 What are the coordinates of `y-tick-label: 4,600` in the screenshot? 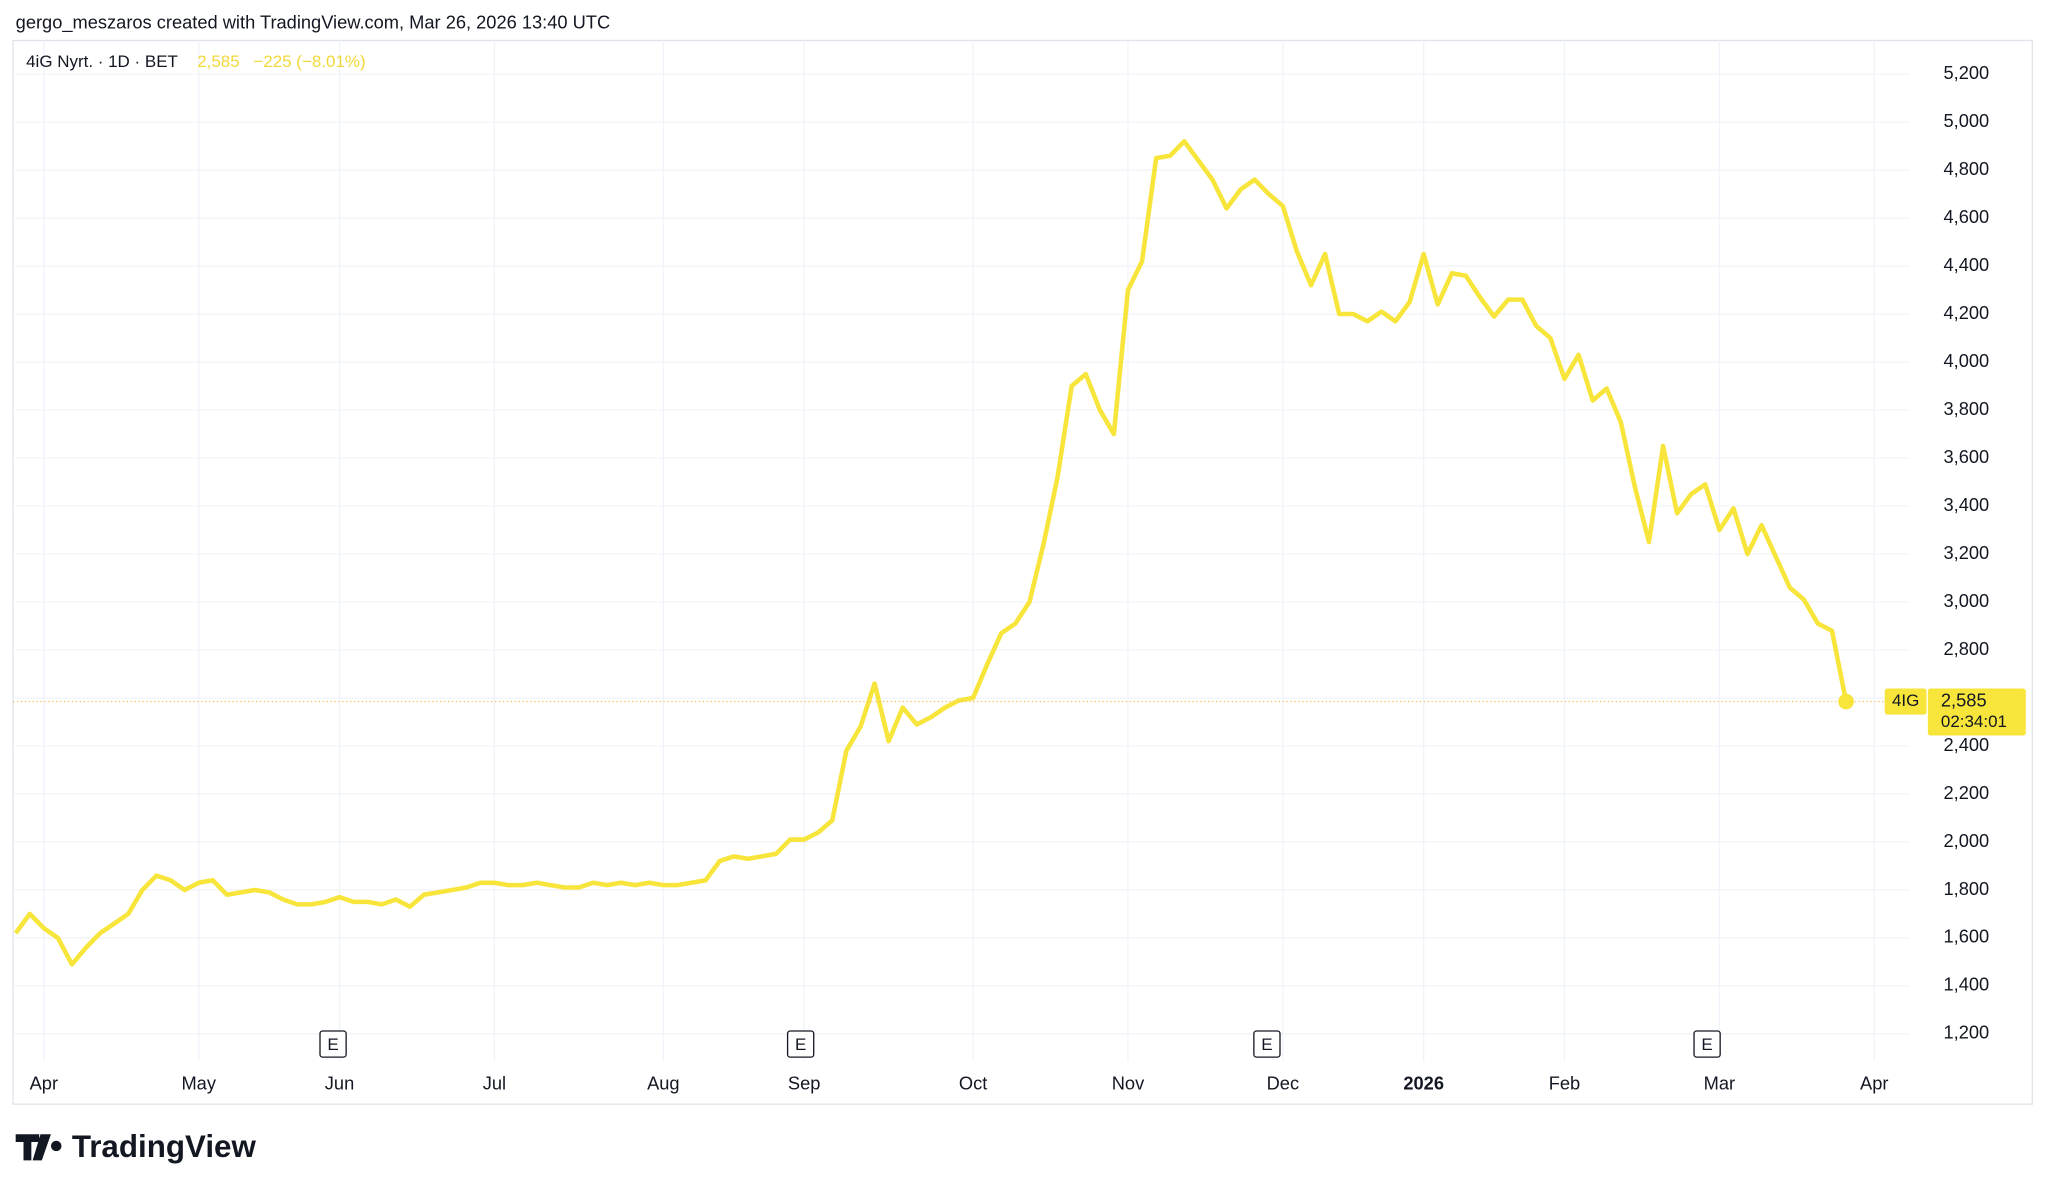 It's located at (1967, 216).